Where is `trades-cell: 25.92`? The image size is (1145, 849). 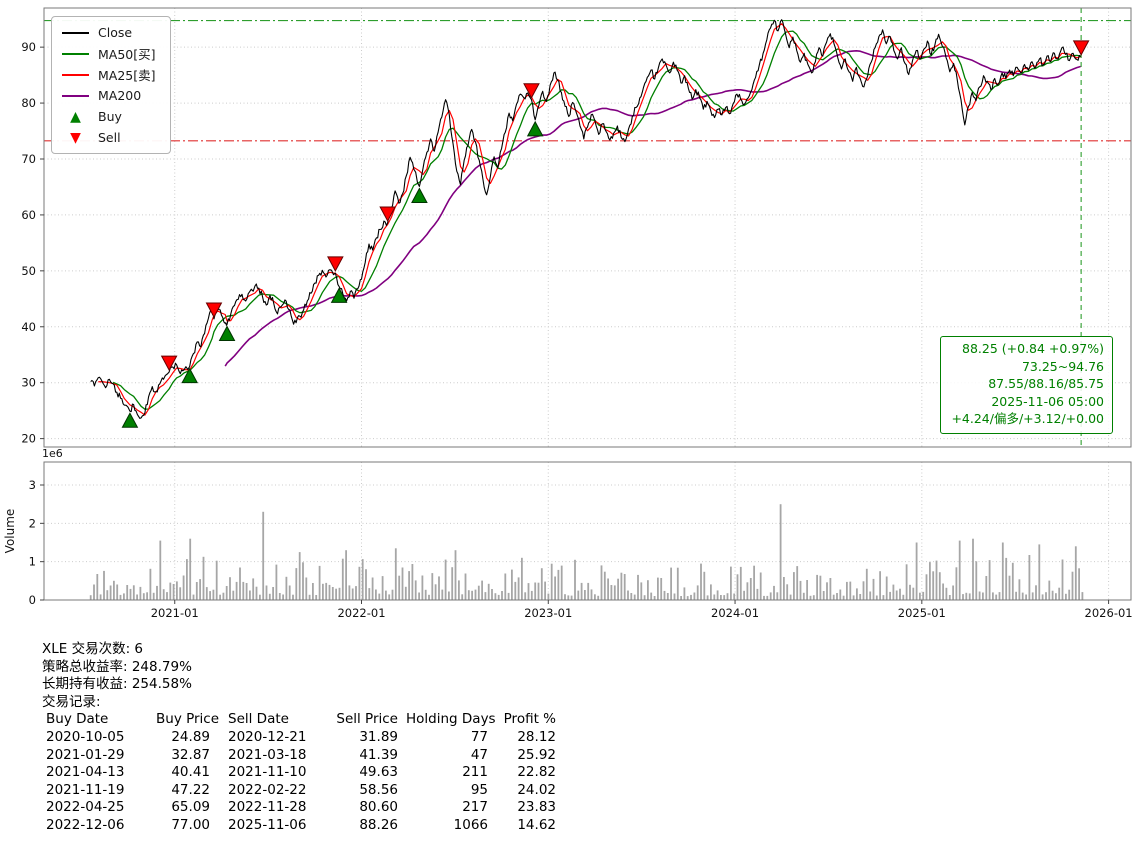
trades-cell: 25.92 is located at coordinates (536, 754).